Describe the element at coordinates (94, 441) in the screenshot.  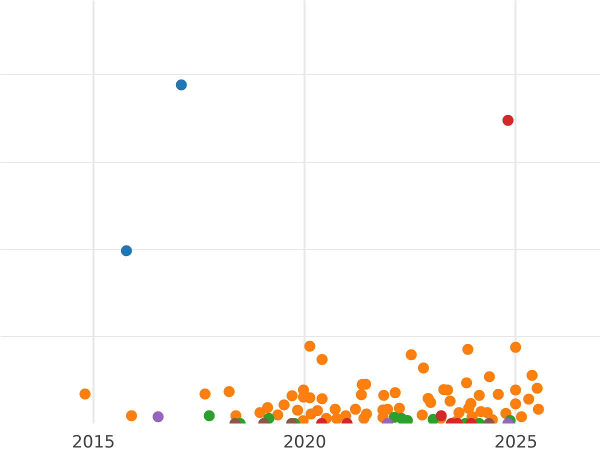
I see `x-tick-label: 2015` at that location.